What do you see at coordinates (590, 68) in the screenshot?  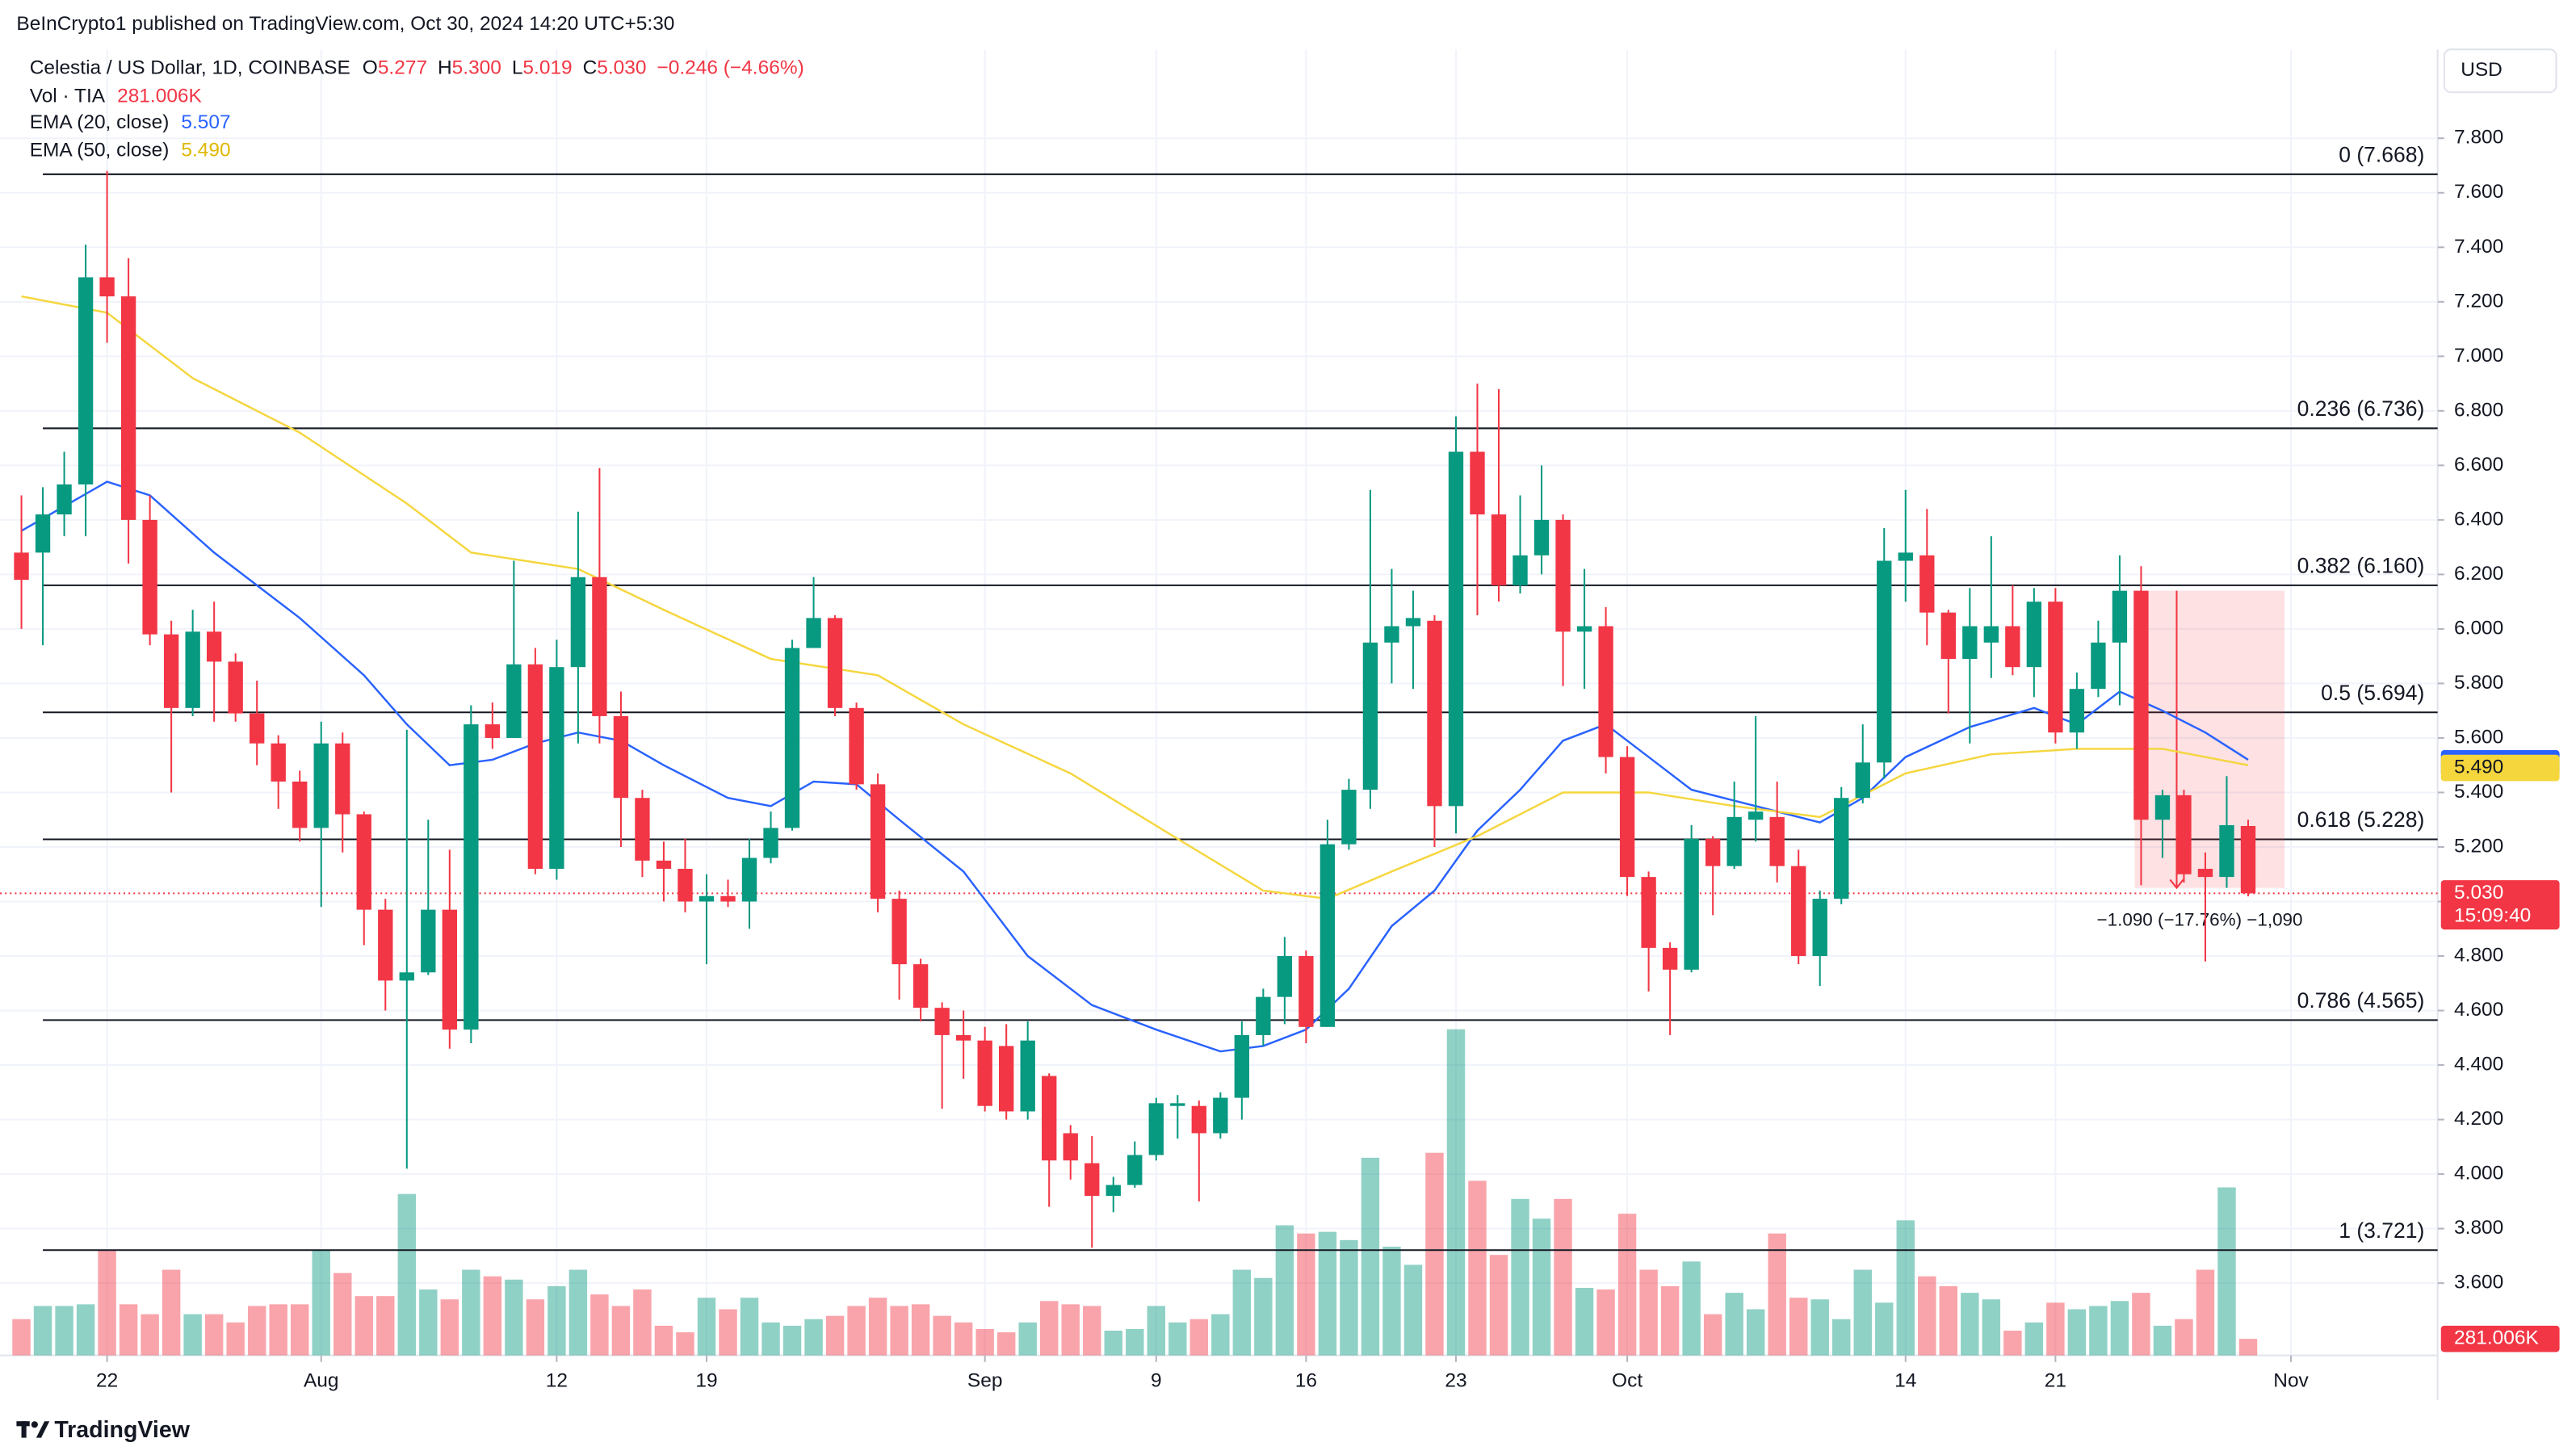 I see `ohlc-key: C` at bounding box center [590, 68].